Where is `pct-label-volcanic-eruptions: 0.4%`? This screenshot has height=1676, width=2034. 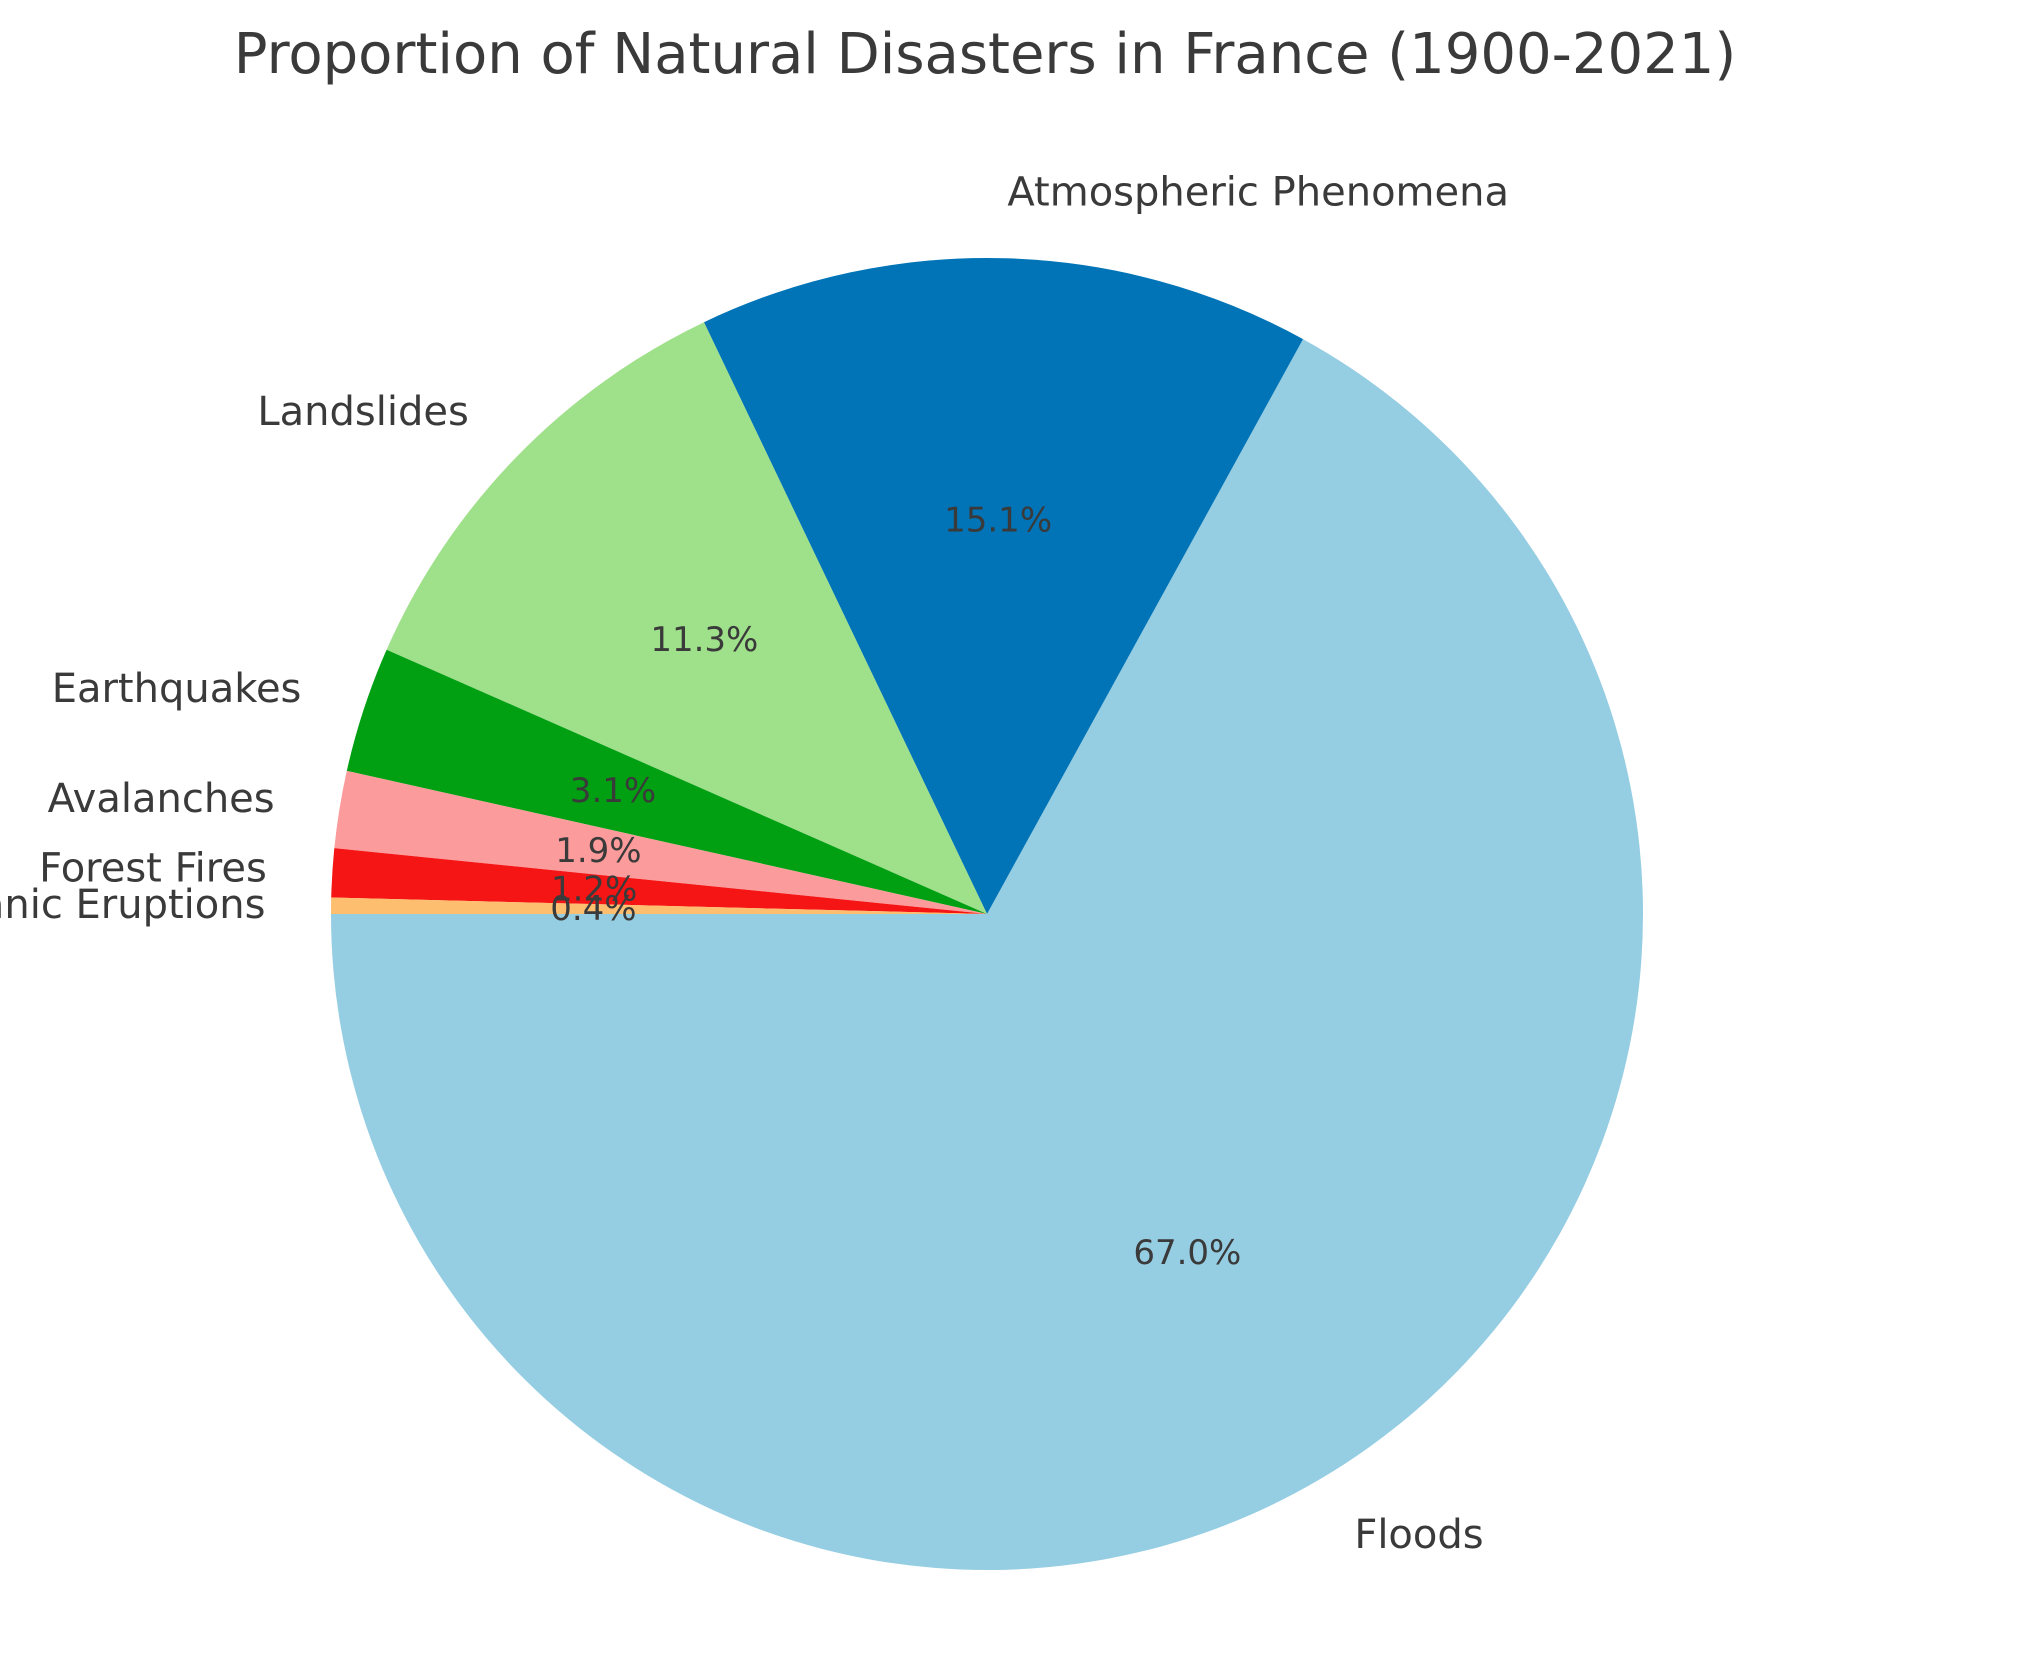 pct-label-volcanic-eruptions: 0.4% is located at coordinates (593, 909).